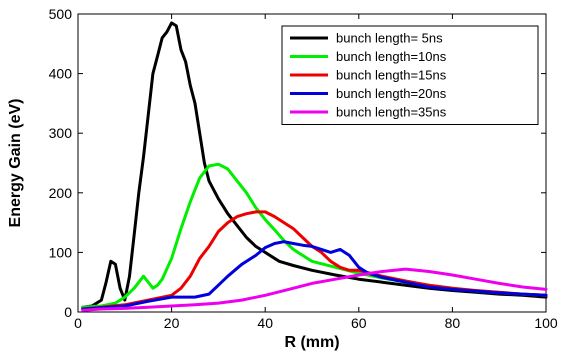 The image size is (564, 352). Describe the element at coordinates (391, 93) in the screenshot. I see `legend-label: bunch length=20ns` at that location.